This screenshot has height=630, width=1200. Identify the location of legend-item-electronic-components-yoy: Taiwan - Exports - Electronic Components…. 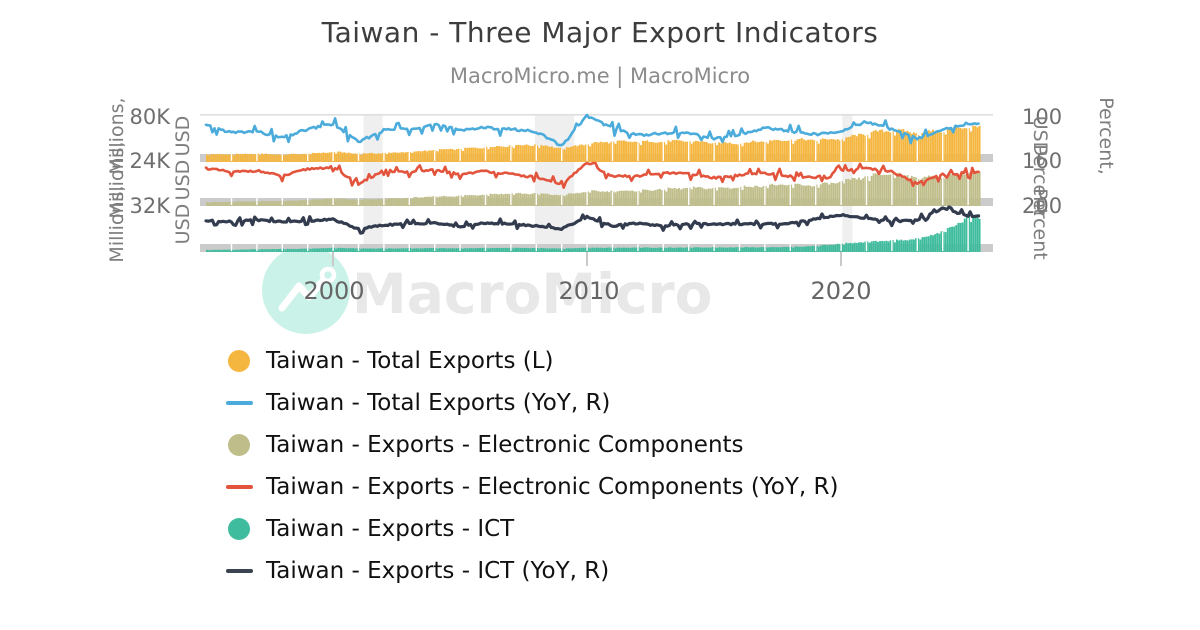
(532, 487).